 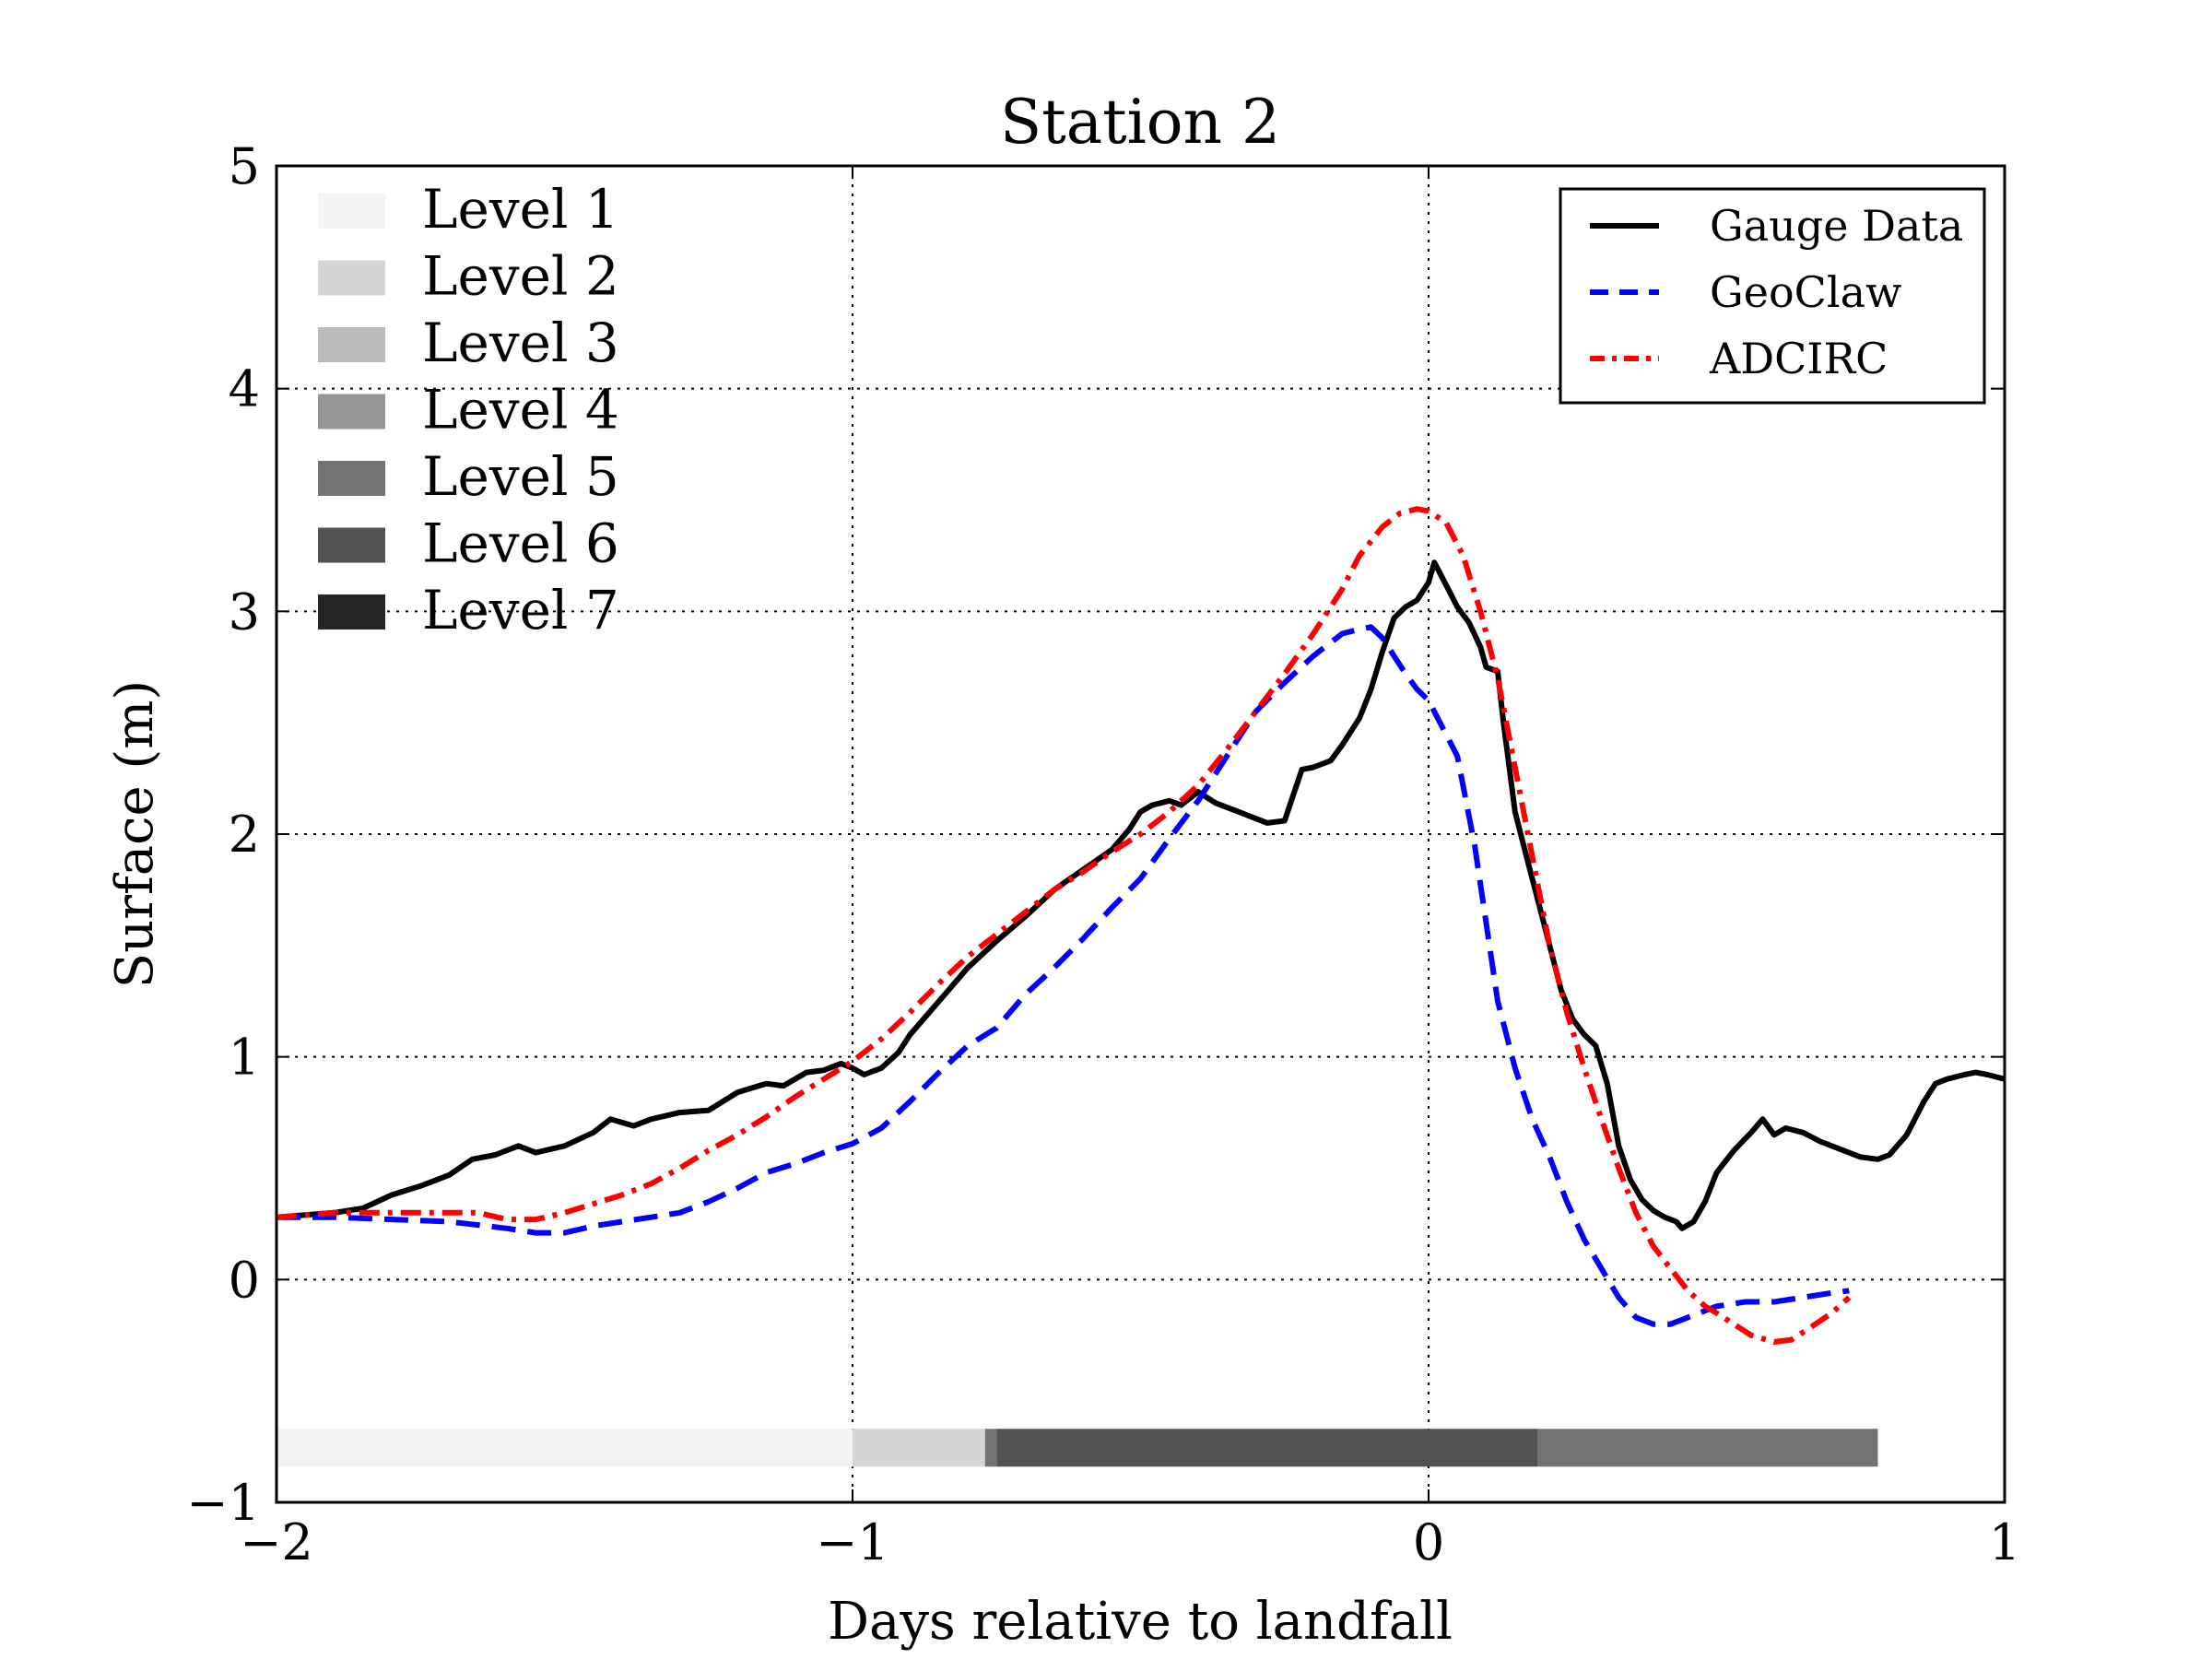 I want to click on y-axis-label: Surface (m), so click(x=135, y=834).